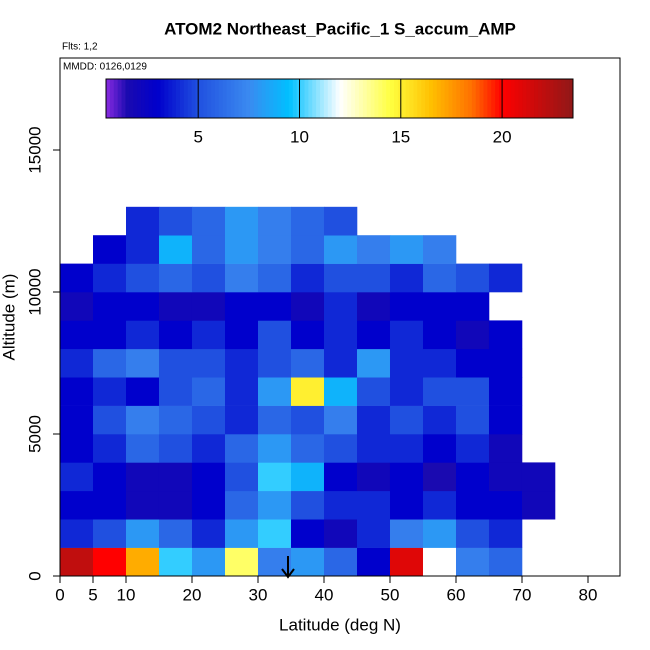 The image size is (650, 650). What do you see at coordinates (502, 136) in the screenshot?
I see `colorbar-tick-label: 20` at bounding box center [502, 136].